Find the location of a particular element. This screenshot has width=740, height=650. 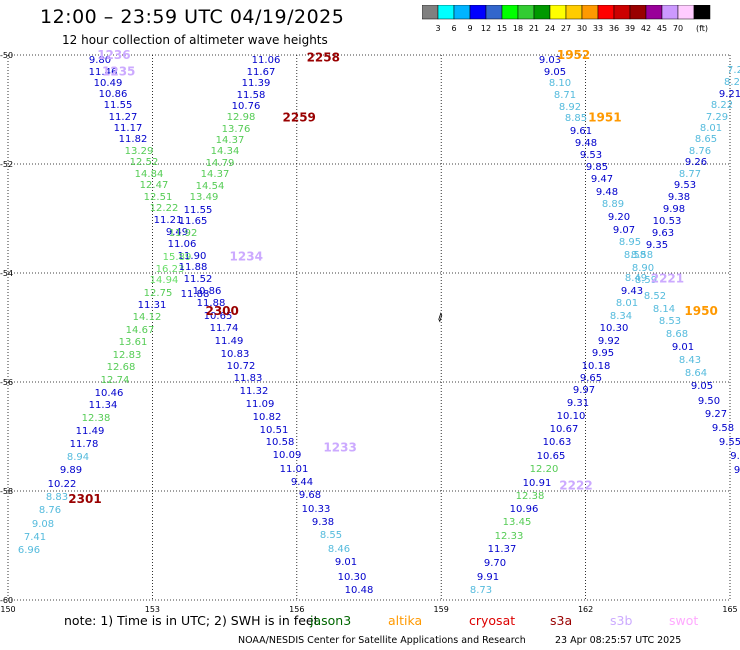

swh-value-label: 13.29 is located at coordinates (139, 151).